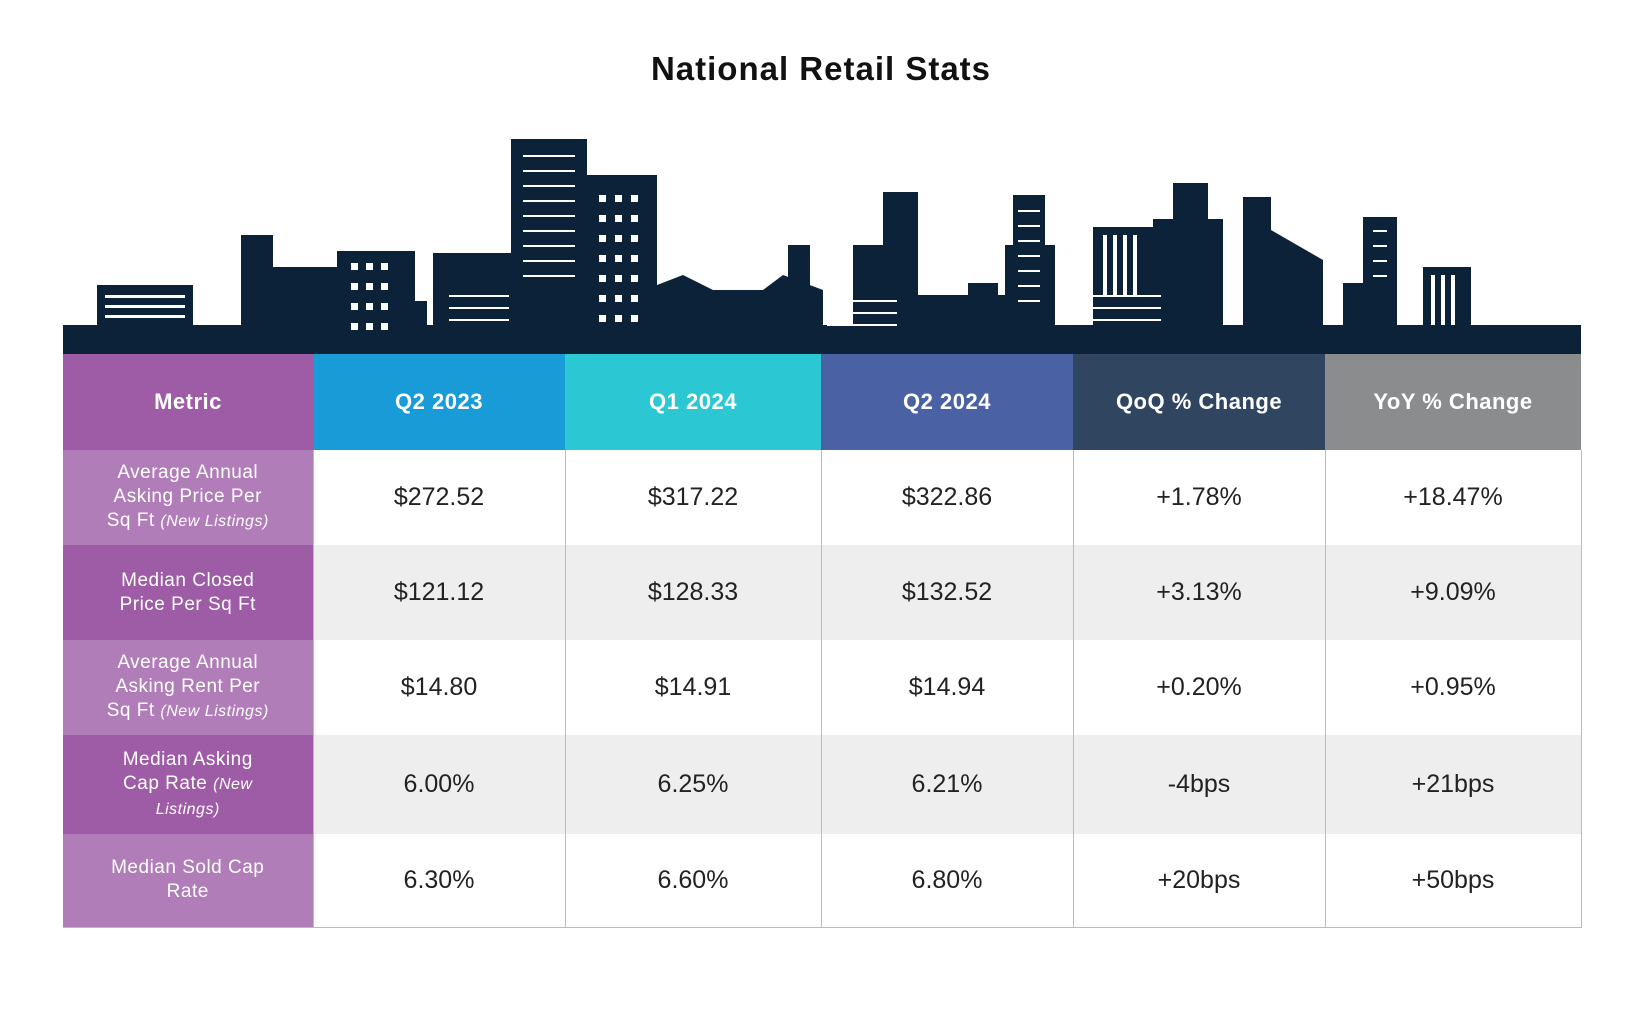 This screenshot has width=1642, height=1014. I want to click on header-q2-2024: Q2 2024, so click(947, 402).